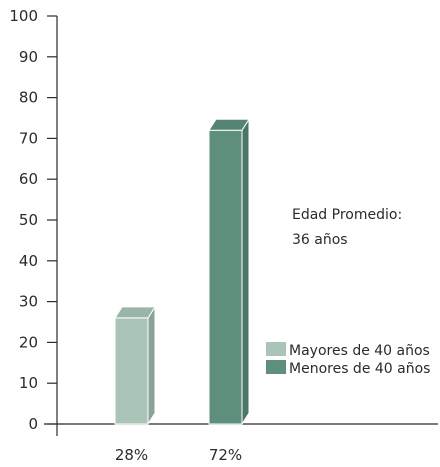 Image resolution: width=440 pixels, height=467 pixels. What do you see at coordinates (359, 351) in the screenshot?
I see `legend-label-mayores: Mayores de 40 años` at bounding box center [359, 351].